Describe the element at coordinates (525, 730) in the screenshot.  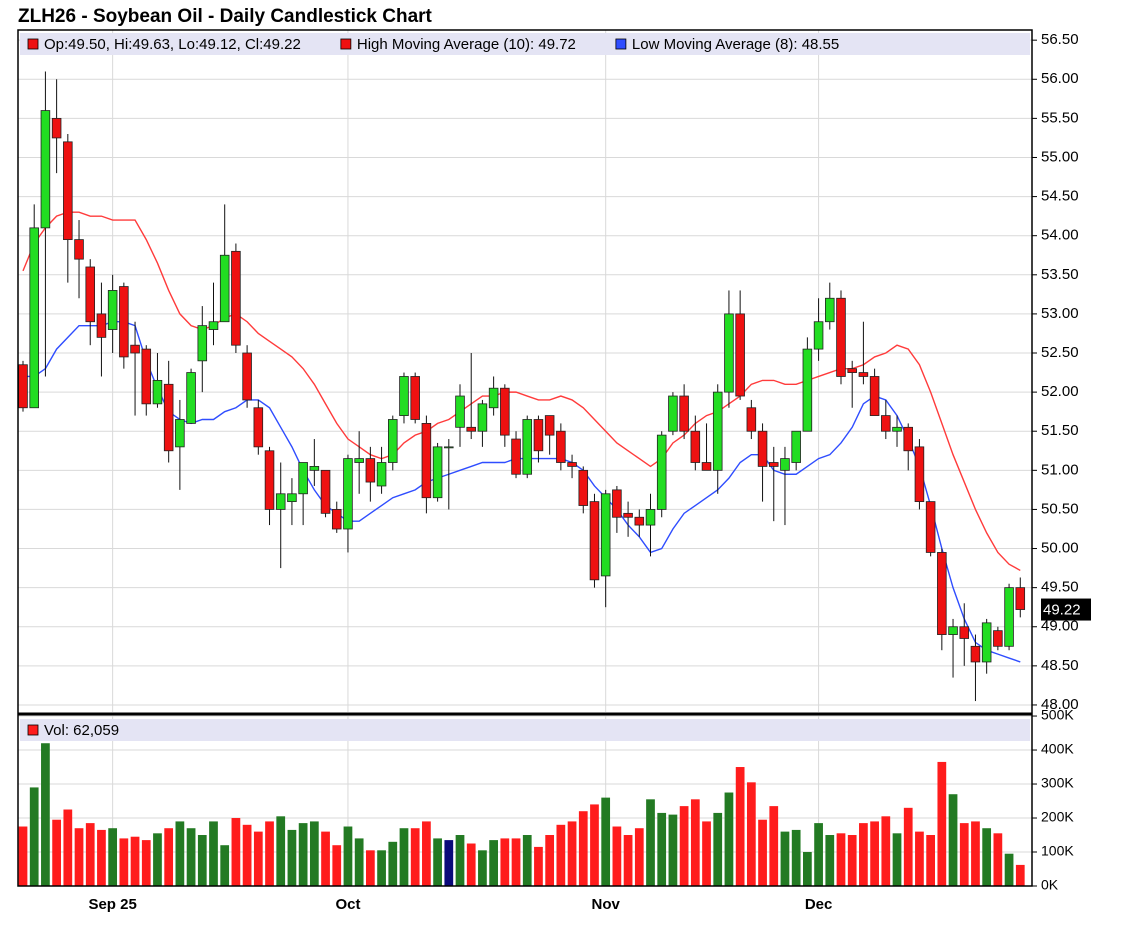
I see `volume-legend-band` at that location.